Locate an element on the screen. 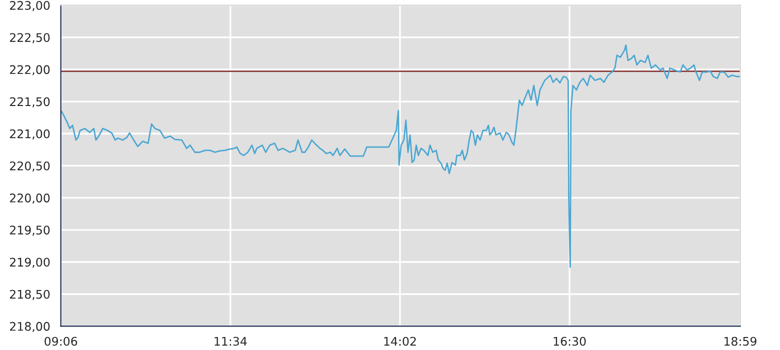  y-tick-label: 223,00 is located at coordinates (30, 6).